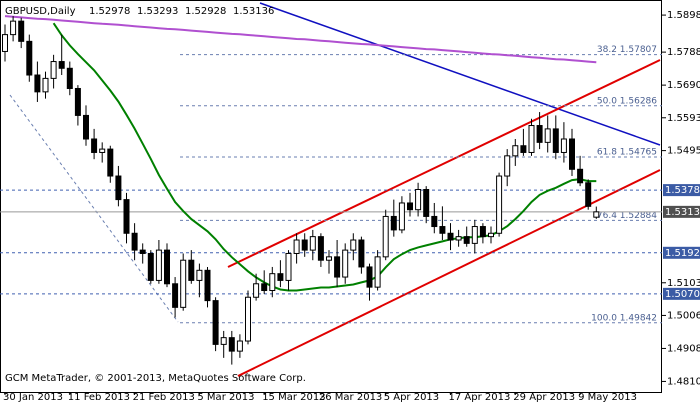  I want to click on header-value: 1.53136, so click(253, 11).